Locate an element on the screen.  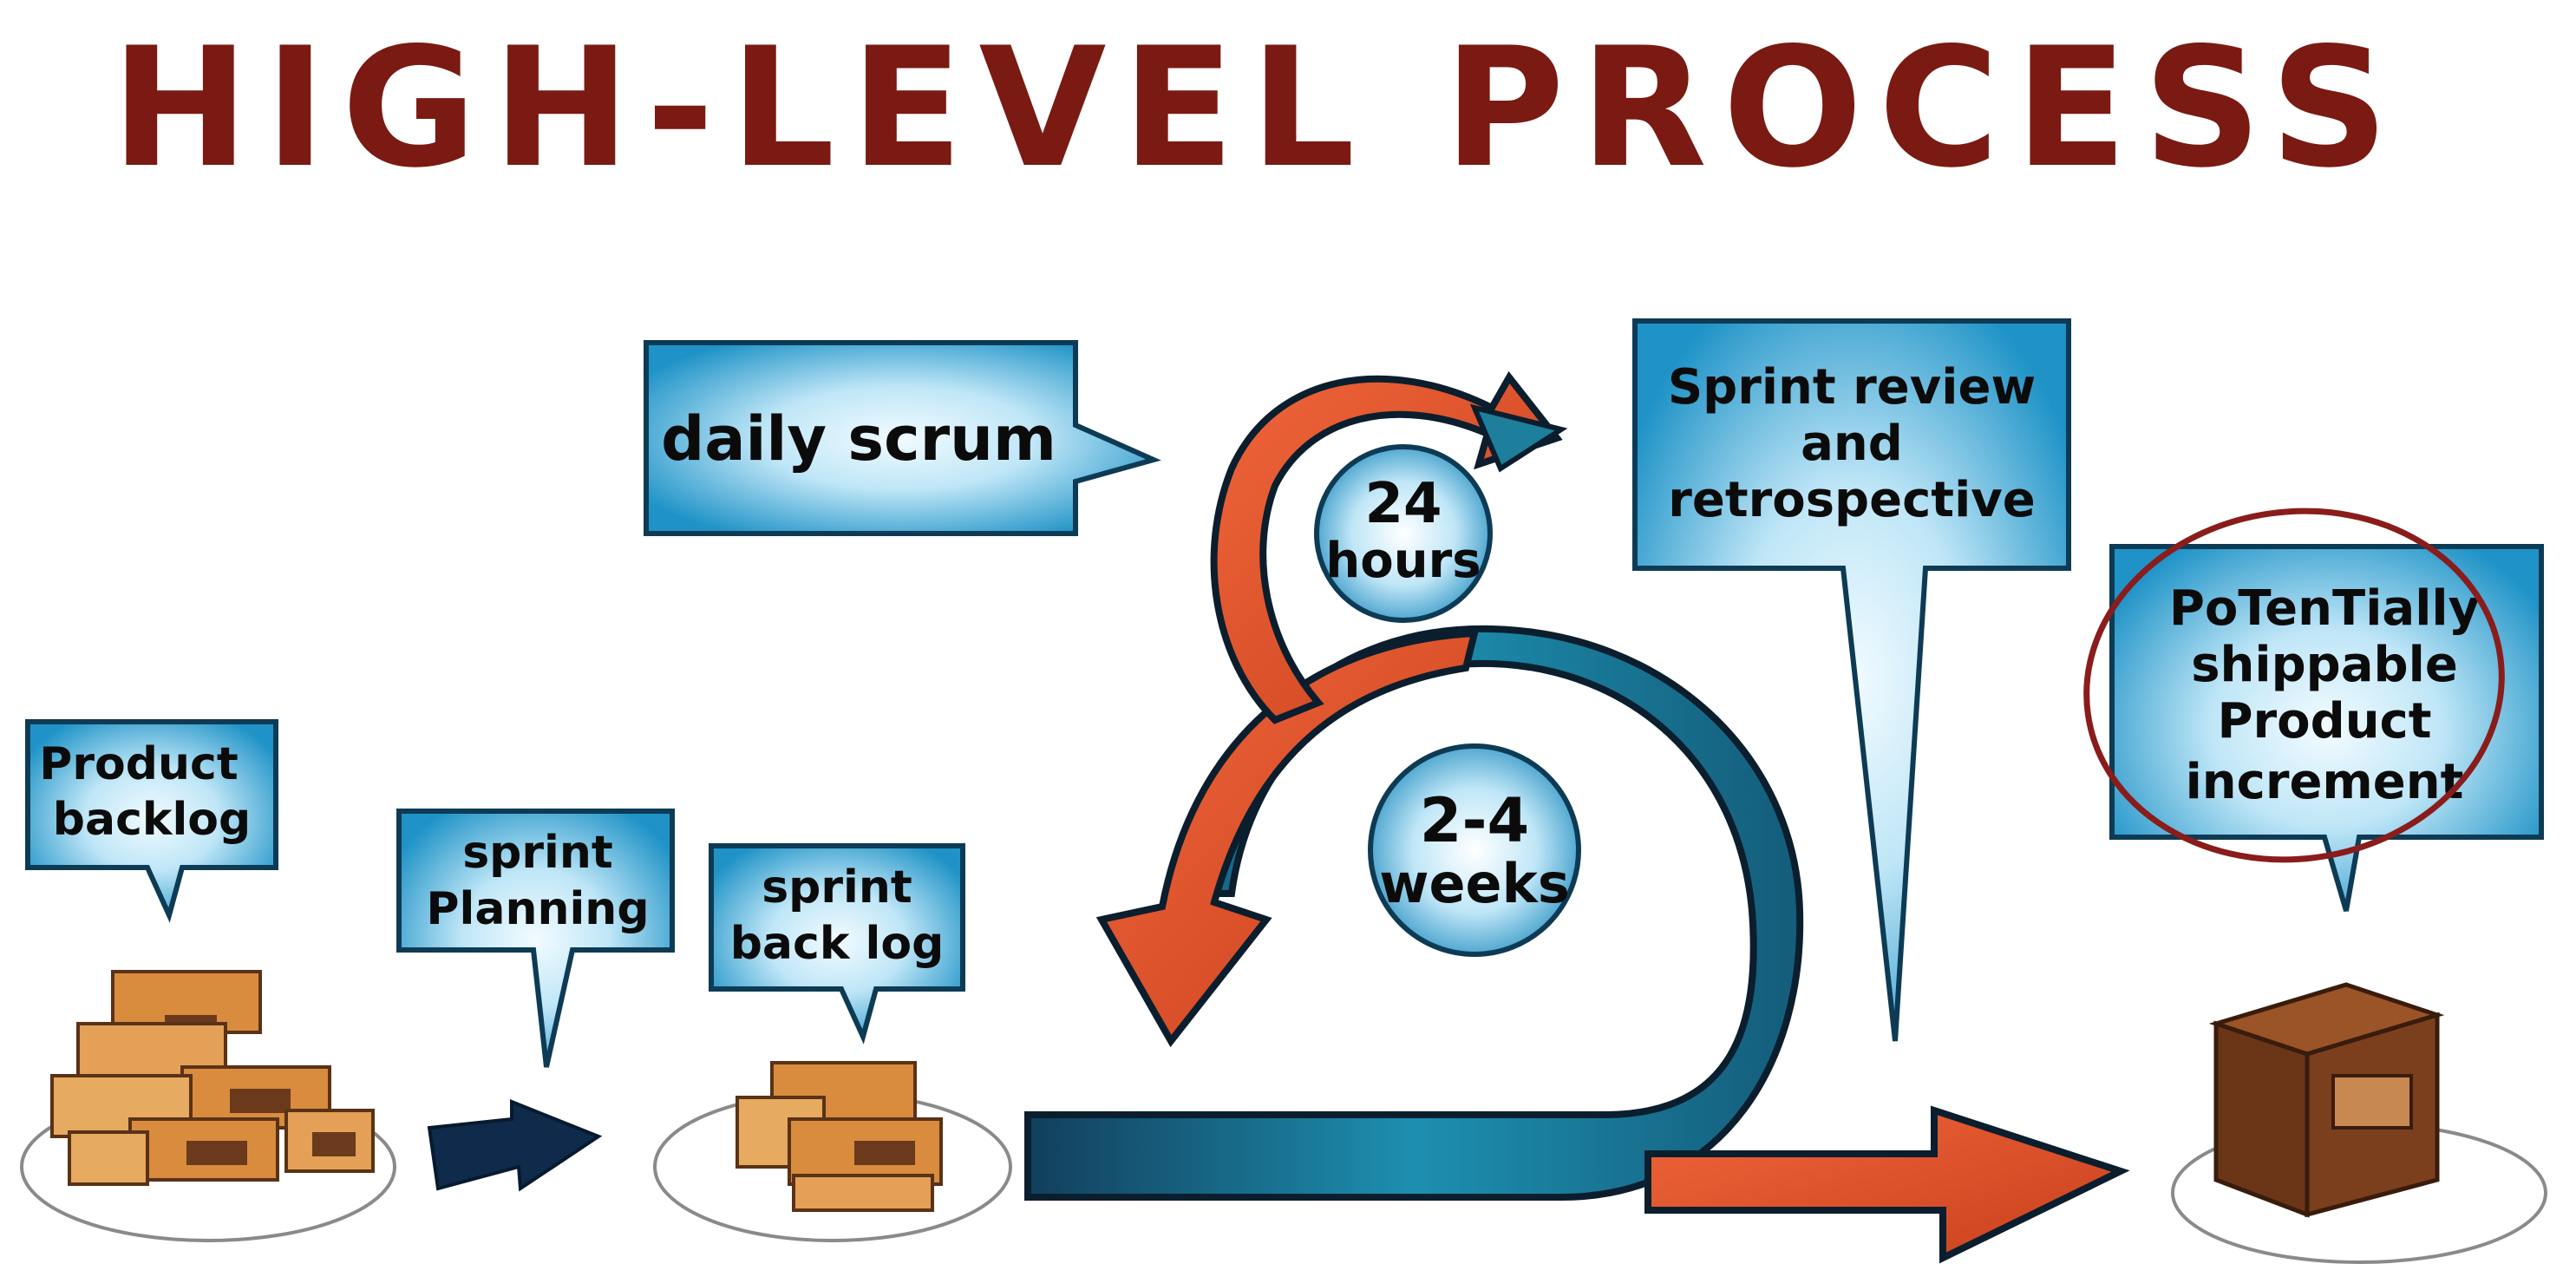
product-backlog-bubble is located at coordinates (151, 821).